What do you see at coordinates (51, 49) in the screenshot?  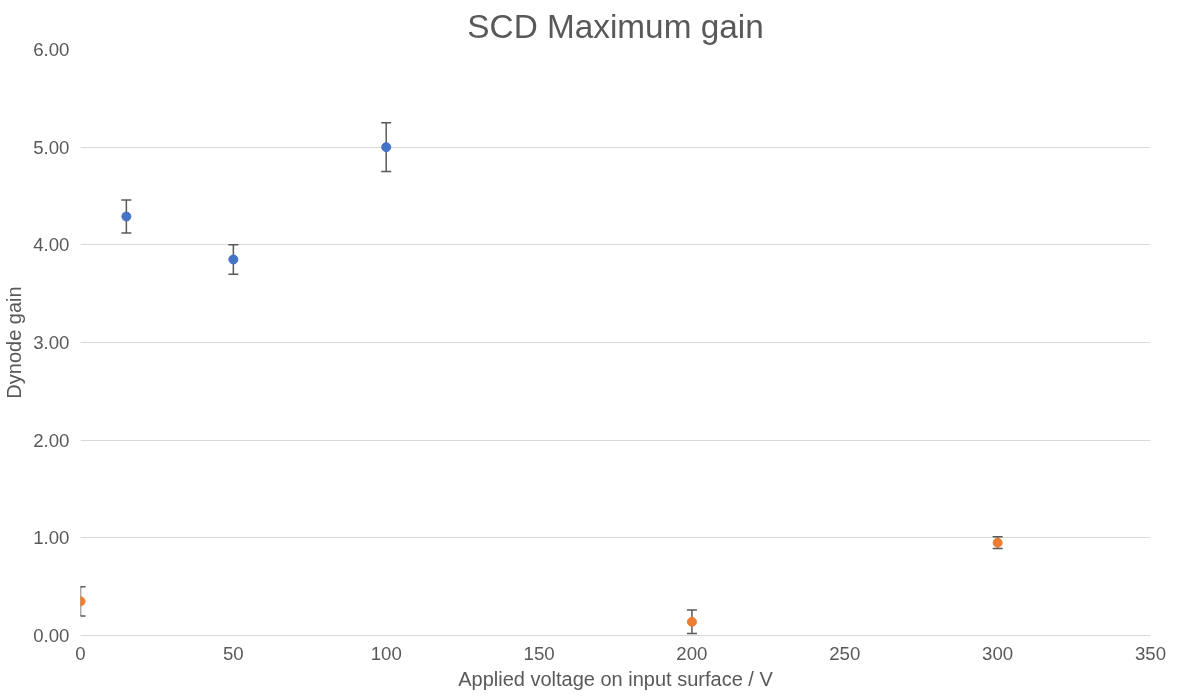 I see `y-tick-label: 6.00` at bounding box center [51, 49].